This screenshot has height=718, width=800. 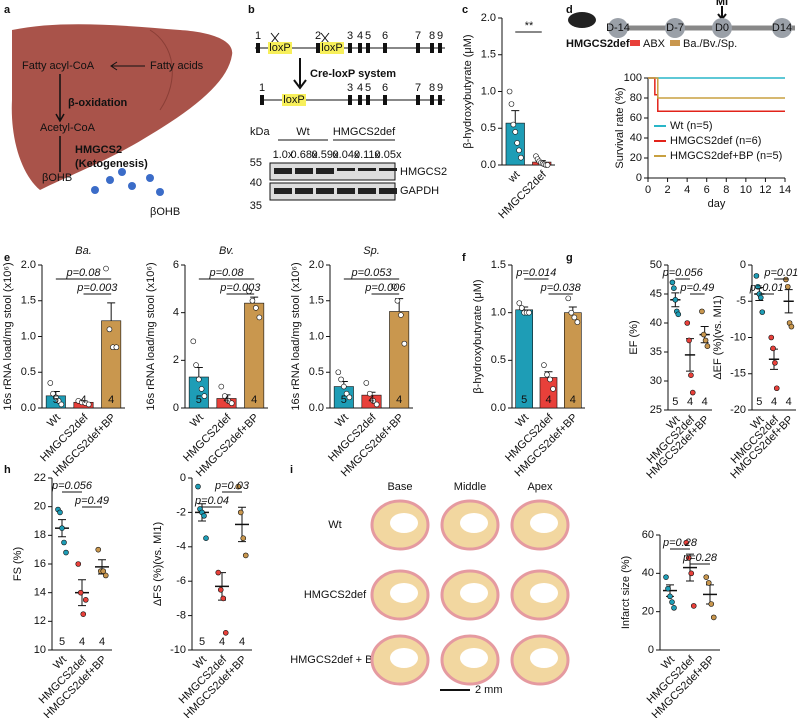 I want to click on day-label: D14, so click(x=782, y=28).